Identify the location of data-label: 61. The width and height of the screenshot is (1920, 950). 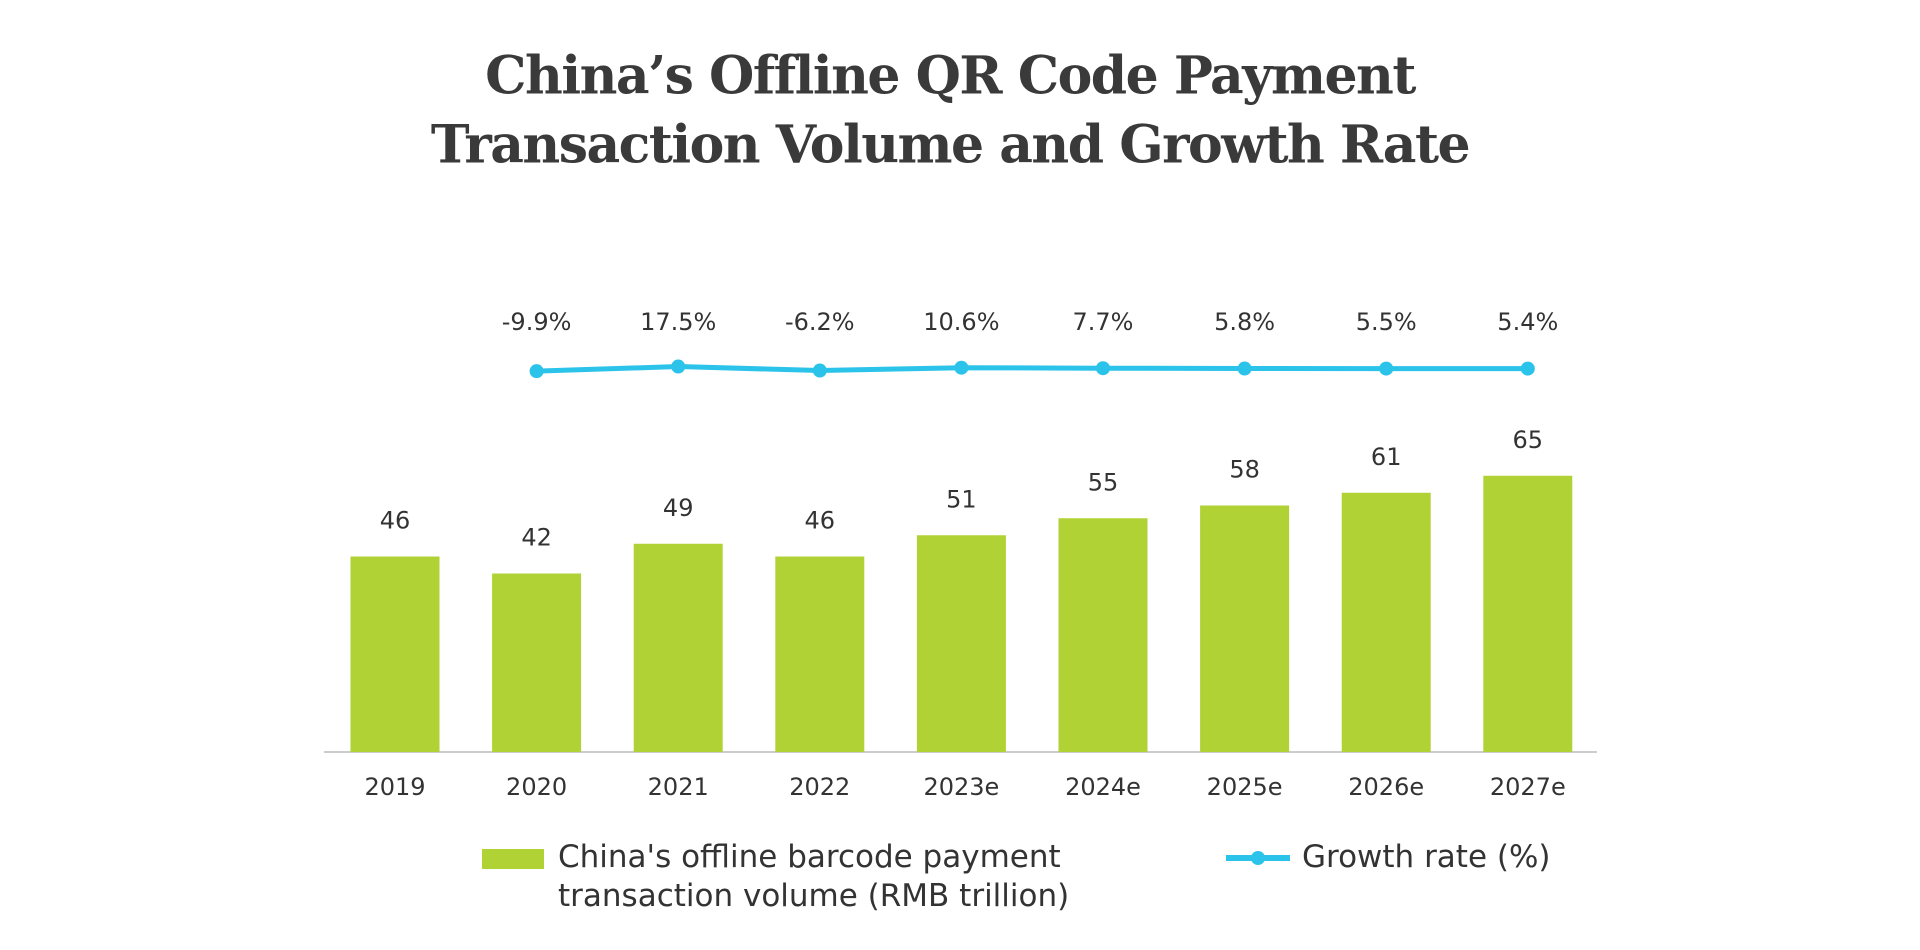
(1386, 457).